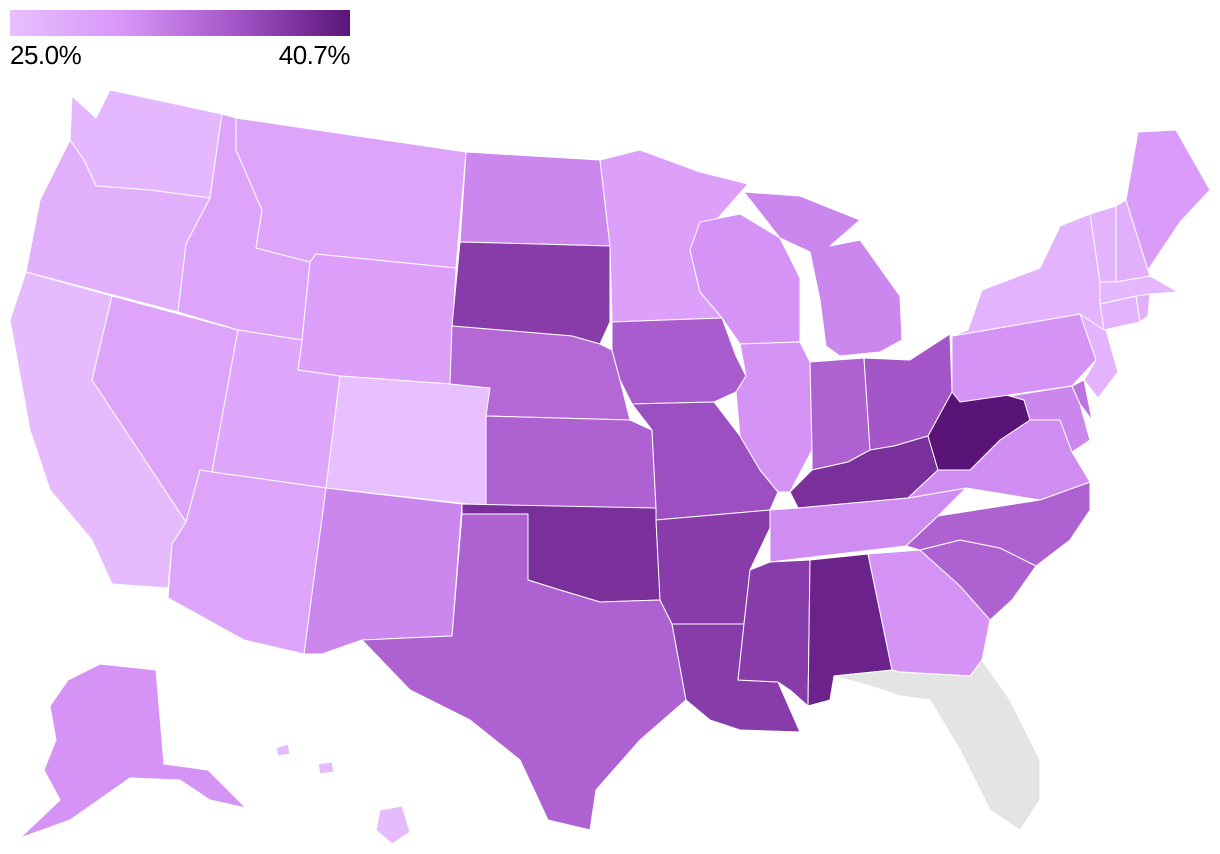 The image size is (1220, 854). Describe the element at coordinates (46, 55) in the screenshot. I see `legend-min-label: 25.0%` at that location.